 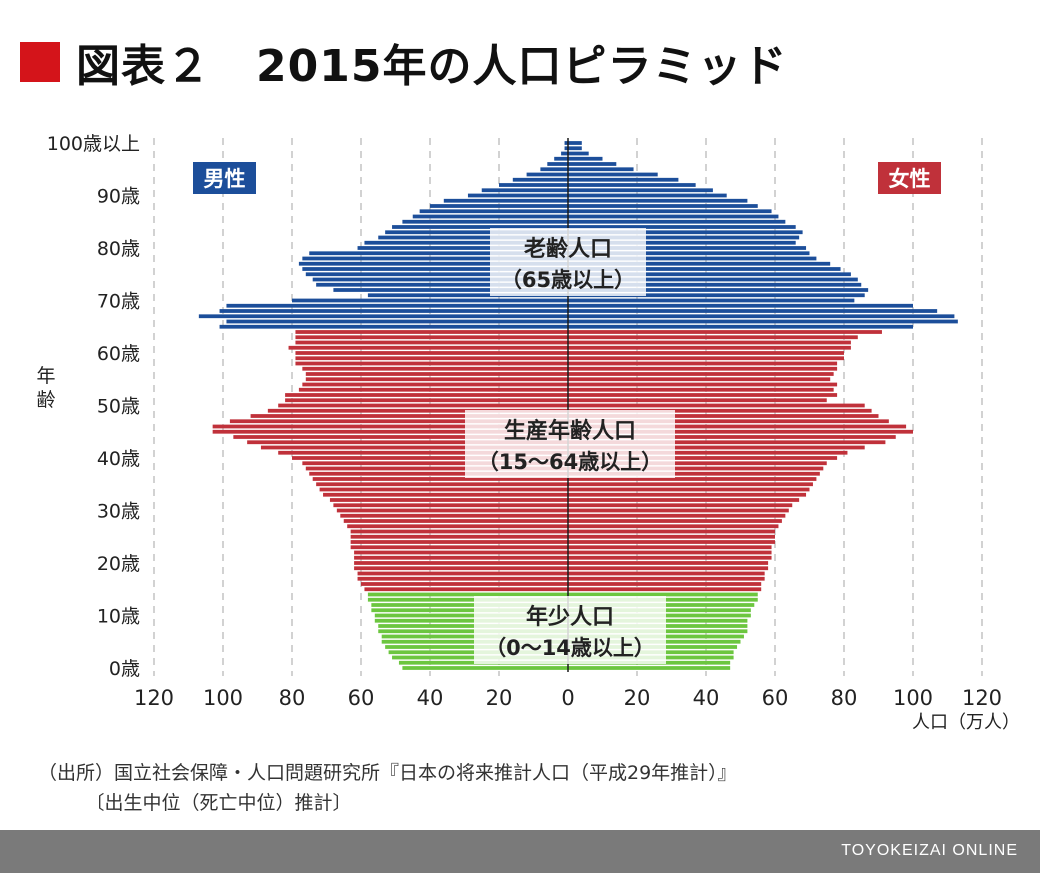 I want to click on x-tick-label: 120, so click(x=982, y=698).